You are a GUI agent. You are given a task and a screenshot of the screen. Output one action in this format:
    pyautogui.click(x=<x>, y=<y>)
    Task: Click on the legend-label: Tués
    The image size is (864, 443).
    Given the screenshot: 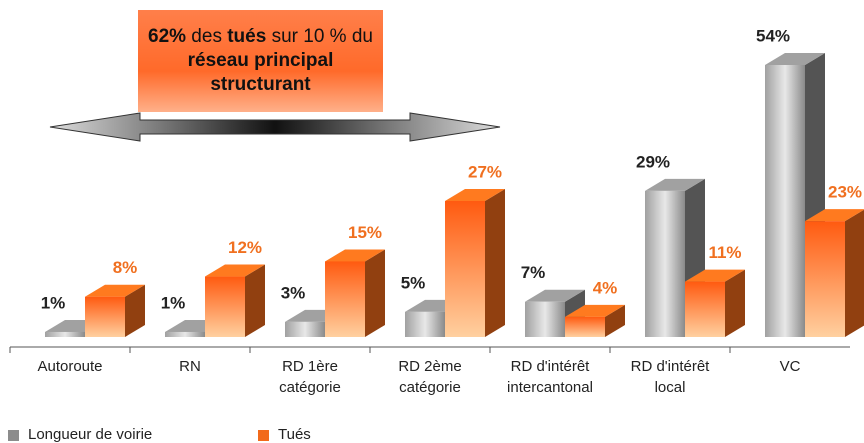 What is the action you would take?
    pyautogui.click(x=294, y=434)
    